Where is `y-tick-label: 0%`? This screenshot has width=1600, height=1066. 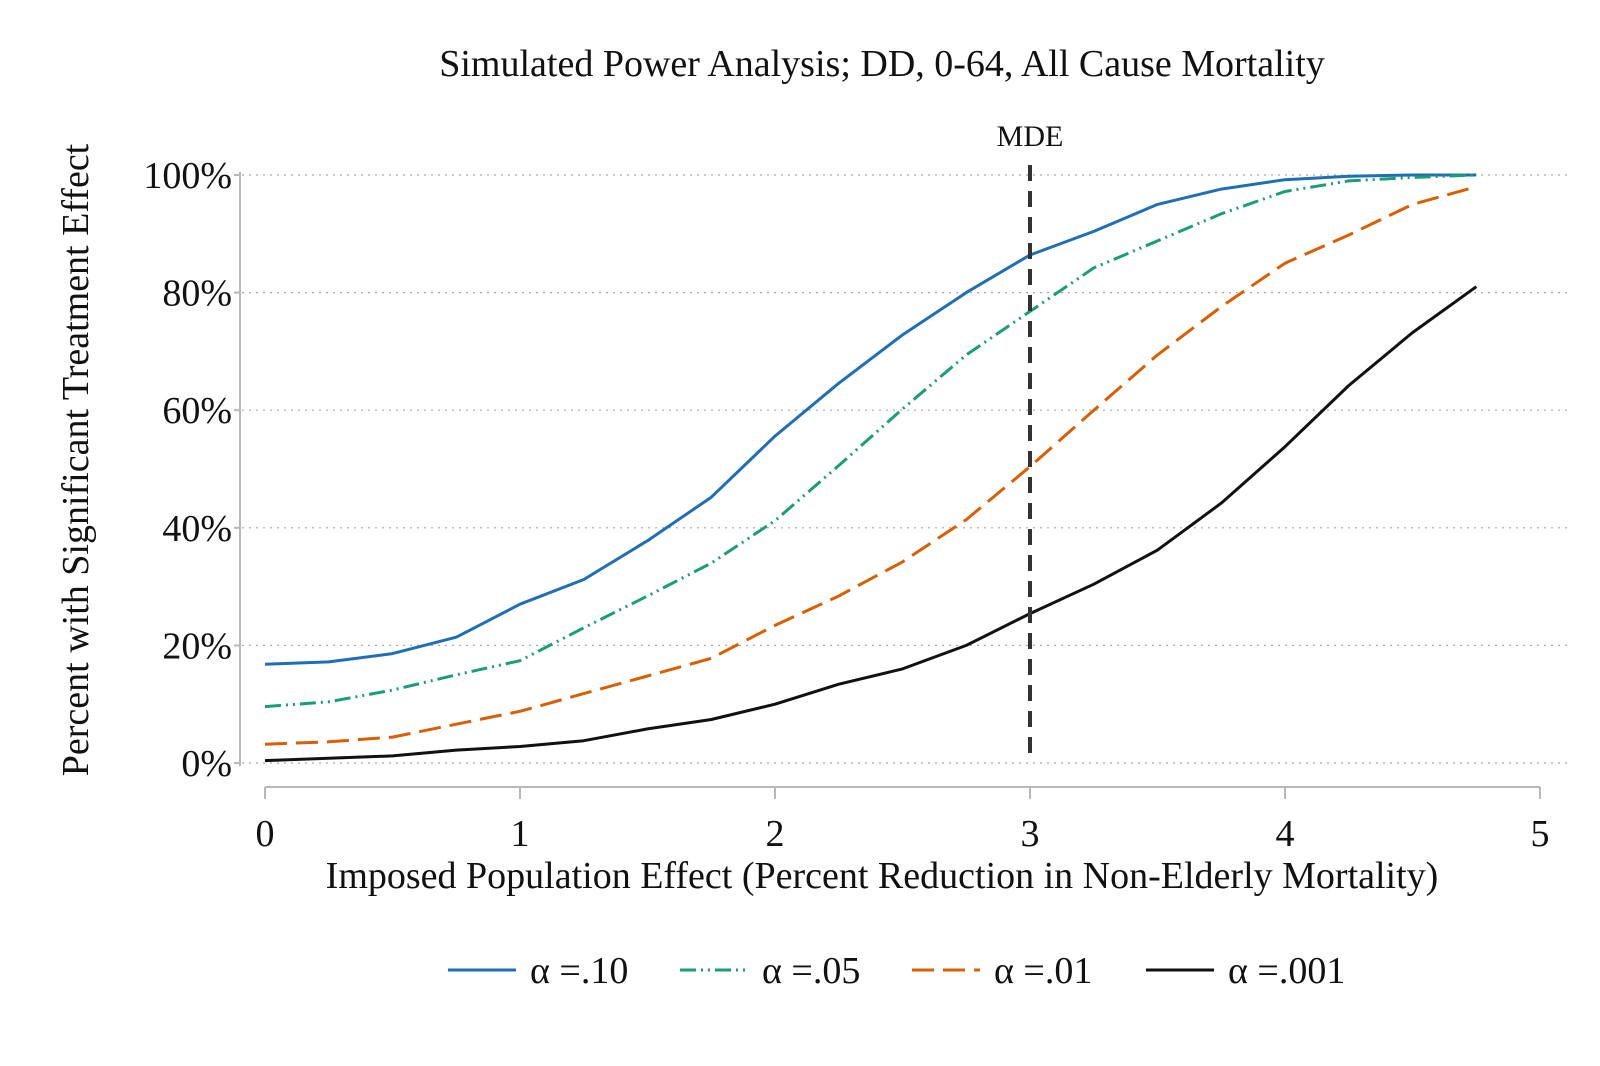 y-tick-label: 0% is located at coordinates (206, 764).